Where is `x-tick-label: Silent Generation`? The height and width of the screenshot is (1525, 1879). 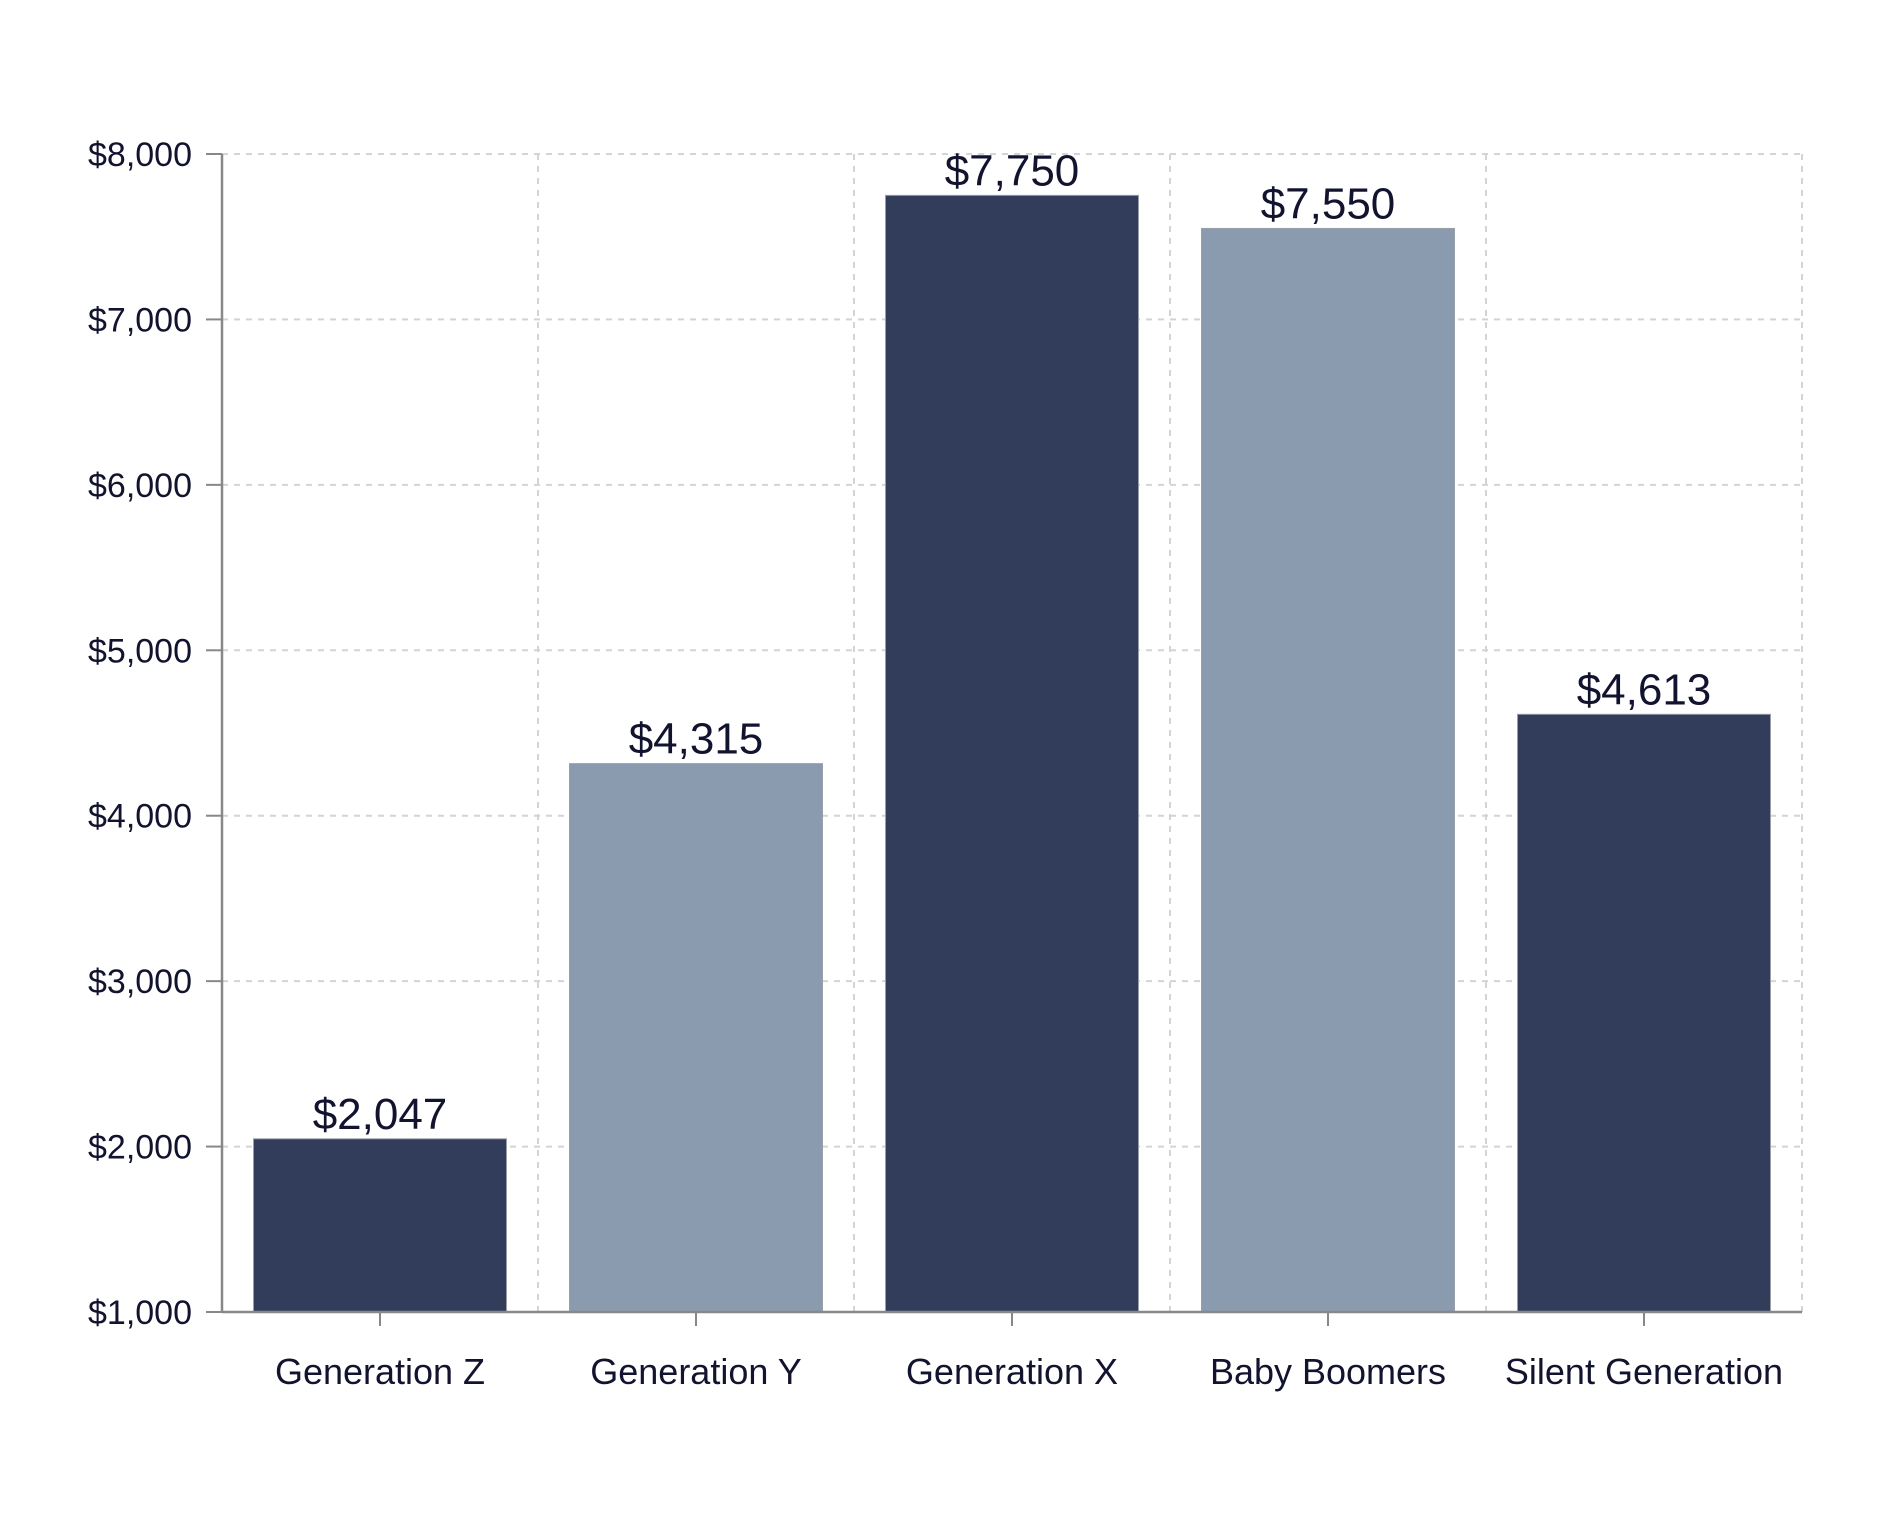
x-tick-label: Silent Generation is located at coordinates (1644, 1371).